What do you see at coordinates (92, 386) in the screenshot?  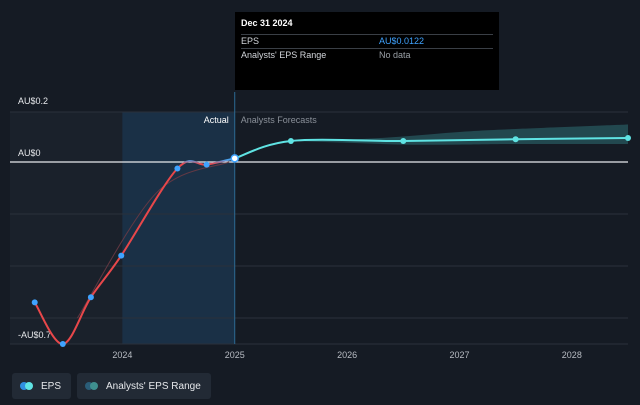 I see `legend-range-swatch-icon` at bounding box center [92, 386].